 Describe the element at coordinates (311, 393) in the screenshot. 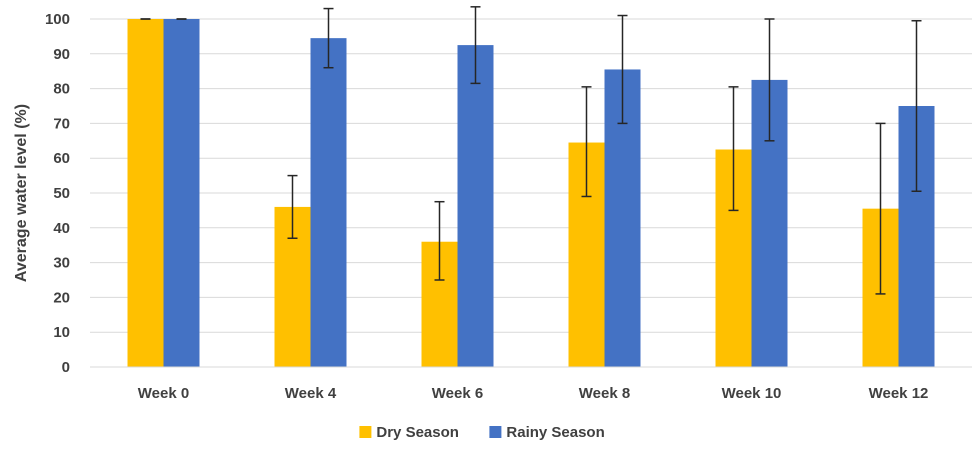

I see `x-category-label: Week 4` at that location.